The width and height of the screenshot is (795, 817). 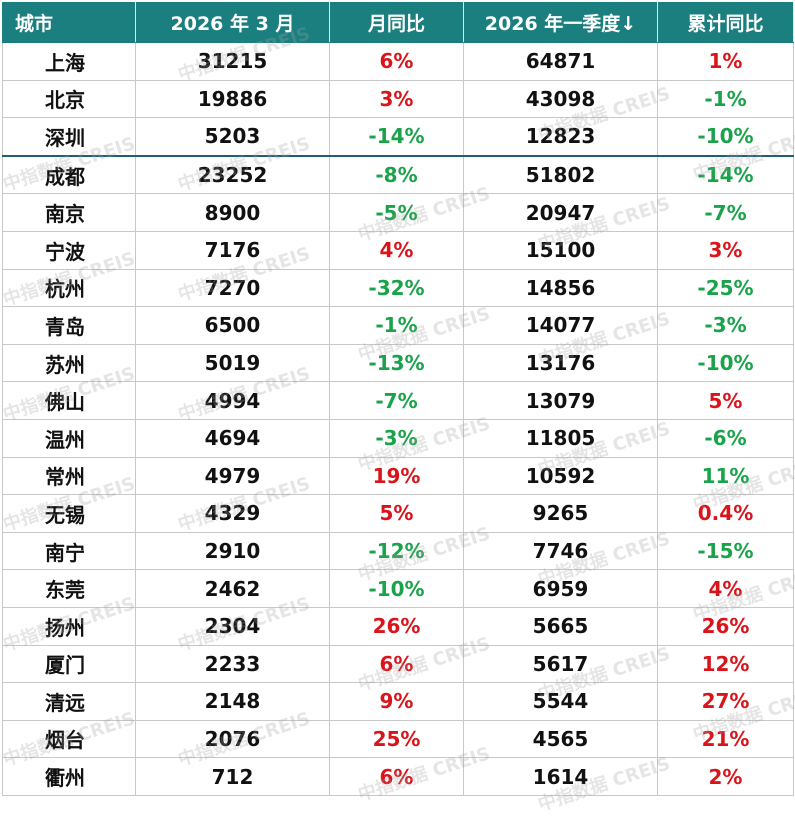 What do you see at coordinates (69, 22) in the screenshot?
I see `header-city: 城市` at bounding box center [69, 22].